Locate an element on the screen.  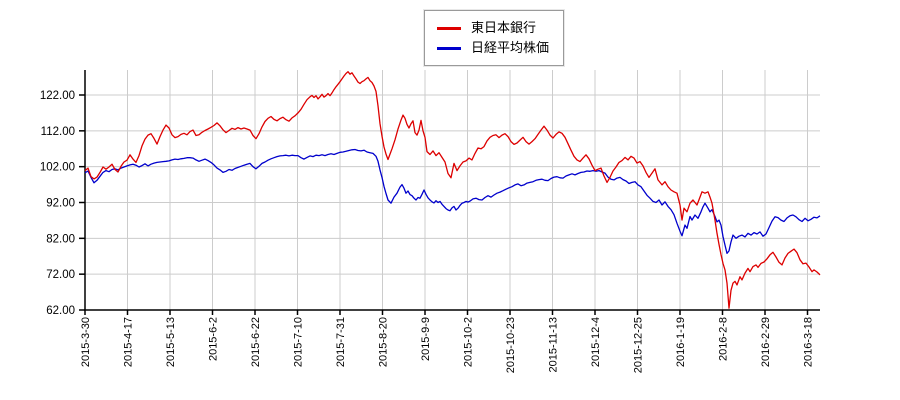
x-axis-tick-label: 2015-4-17 is located at coordinates (129, 342).